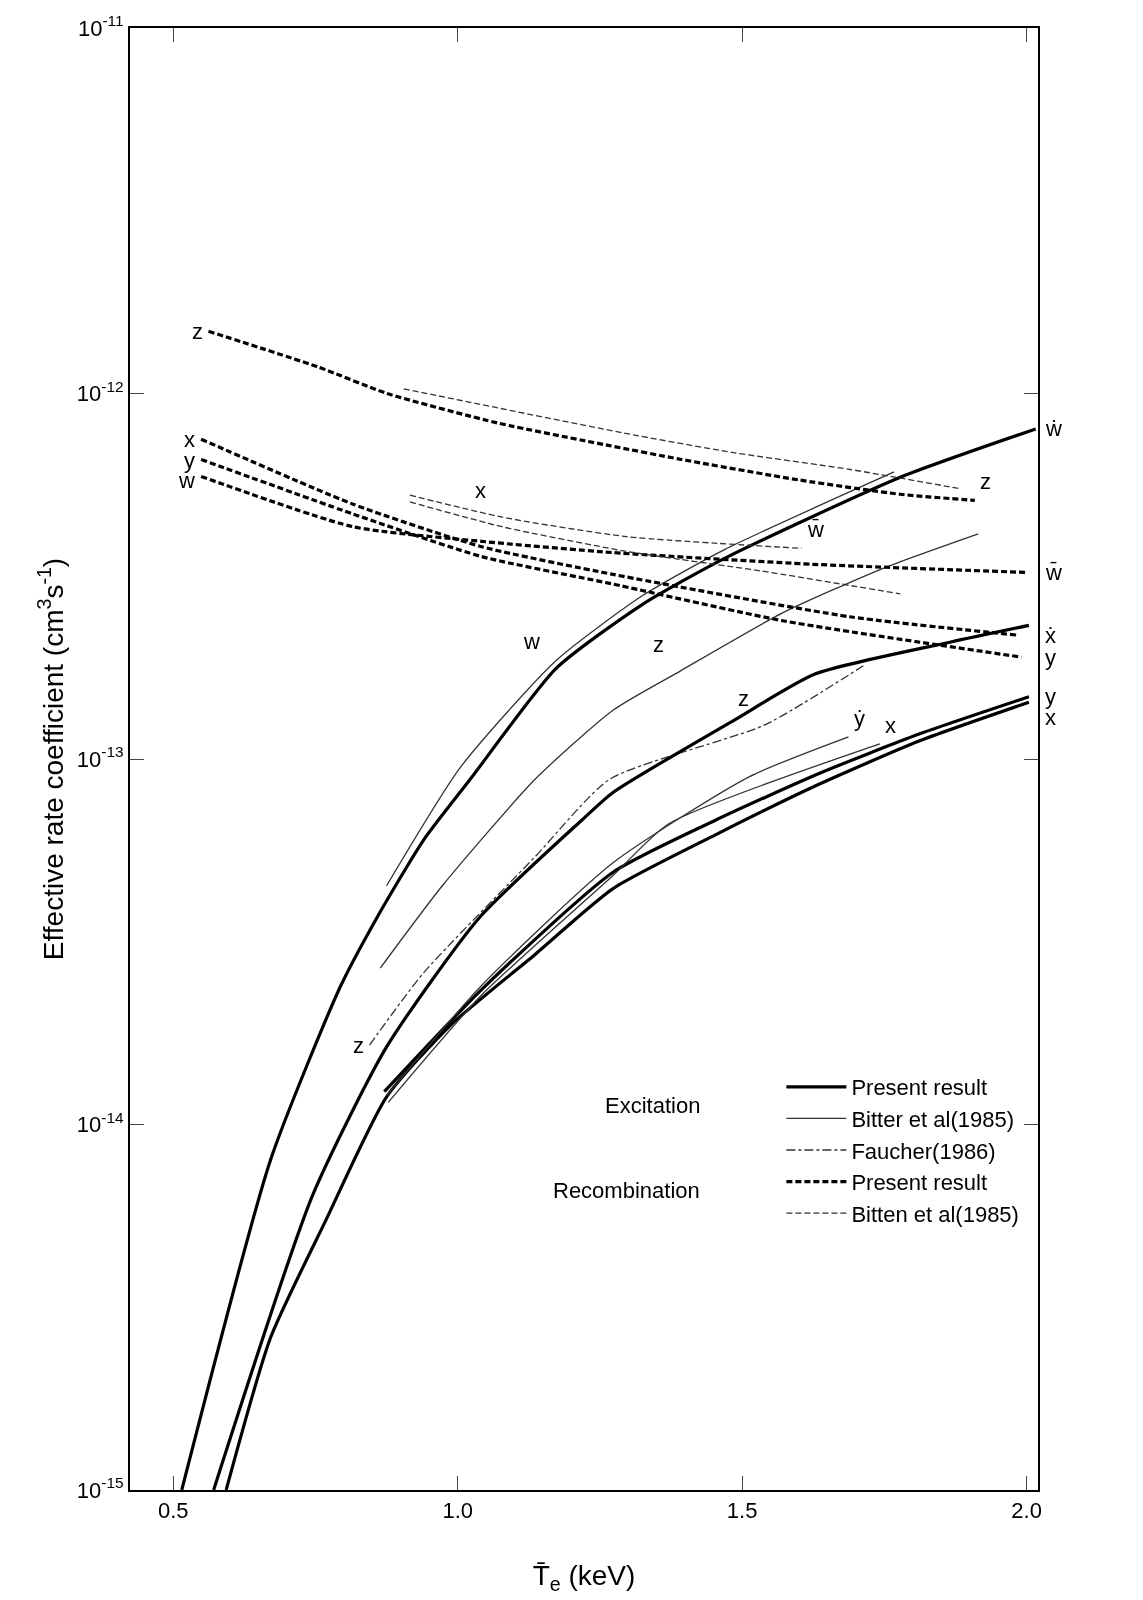 Image resolution: width=1143 pixels, height=1600 pixels. What do you see at coordinates (457, 1511) in the screenshot?
I see `x-tick-label: 1.0` at bounding box center [457, 1511].